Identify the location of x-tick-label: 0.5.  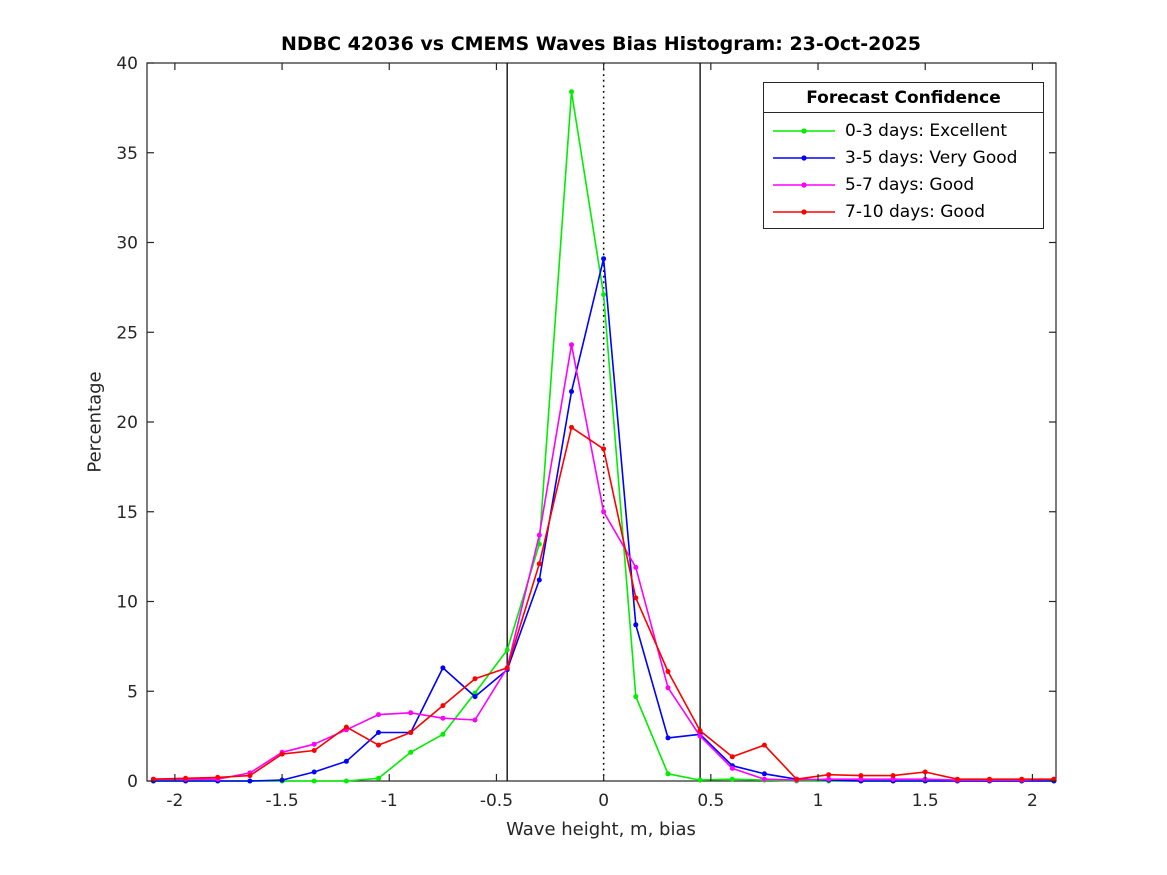
(710, 801).